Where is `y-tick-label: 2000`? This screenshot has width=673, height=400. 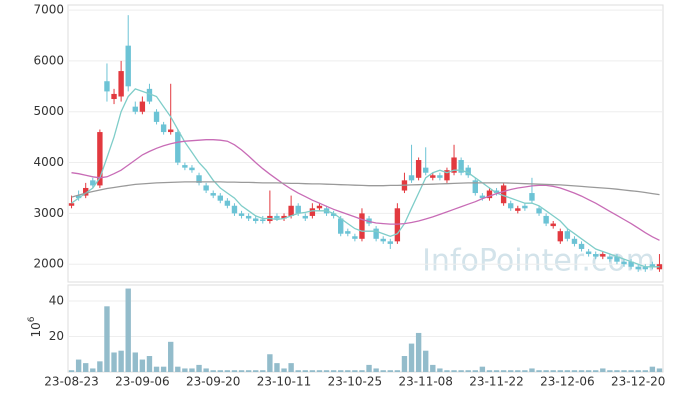 y-tick-label: 2000 is located at coordinates (48, 264).